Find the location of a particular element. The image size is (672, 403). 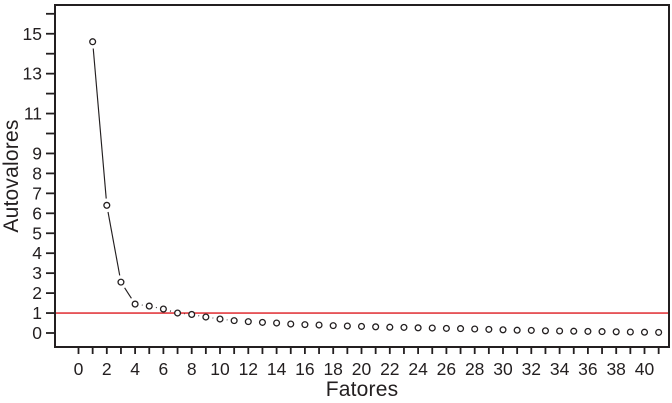

x-tick-label: 32 is located at coordinates (531, 369).